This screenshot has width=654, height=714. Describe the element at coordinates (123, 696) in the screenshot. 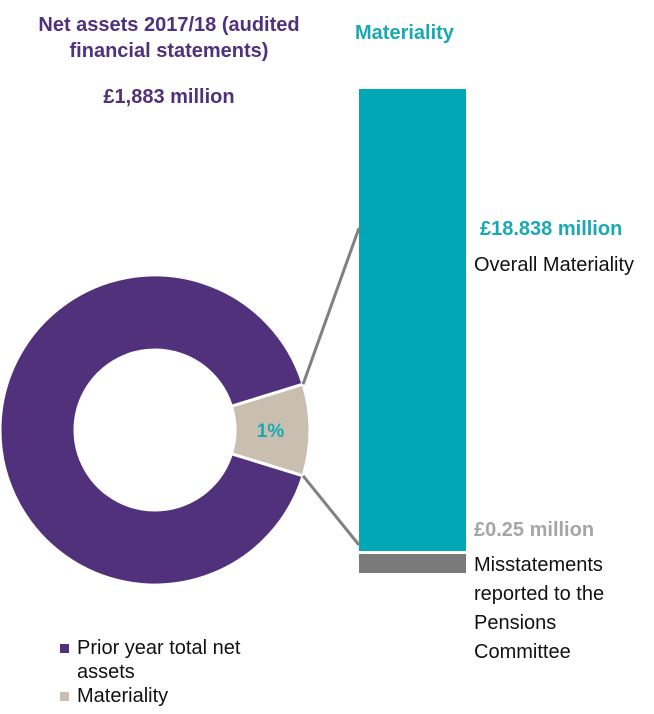

I see `legend-label-materiality: Materiality` at that location.